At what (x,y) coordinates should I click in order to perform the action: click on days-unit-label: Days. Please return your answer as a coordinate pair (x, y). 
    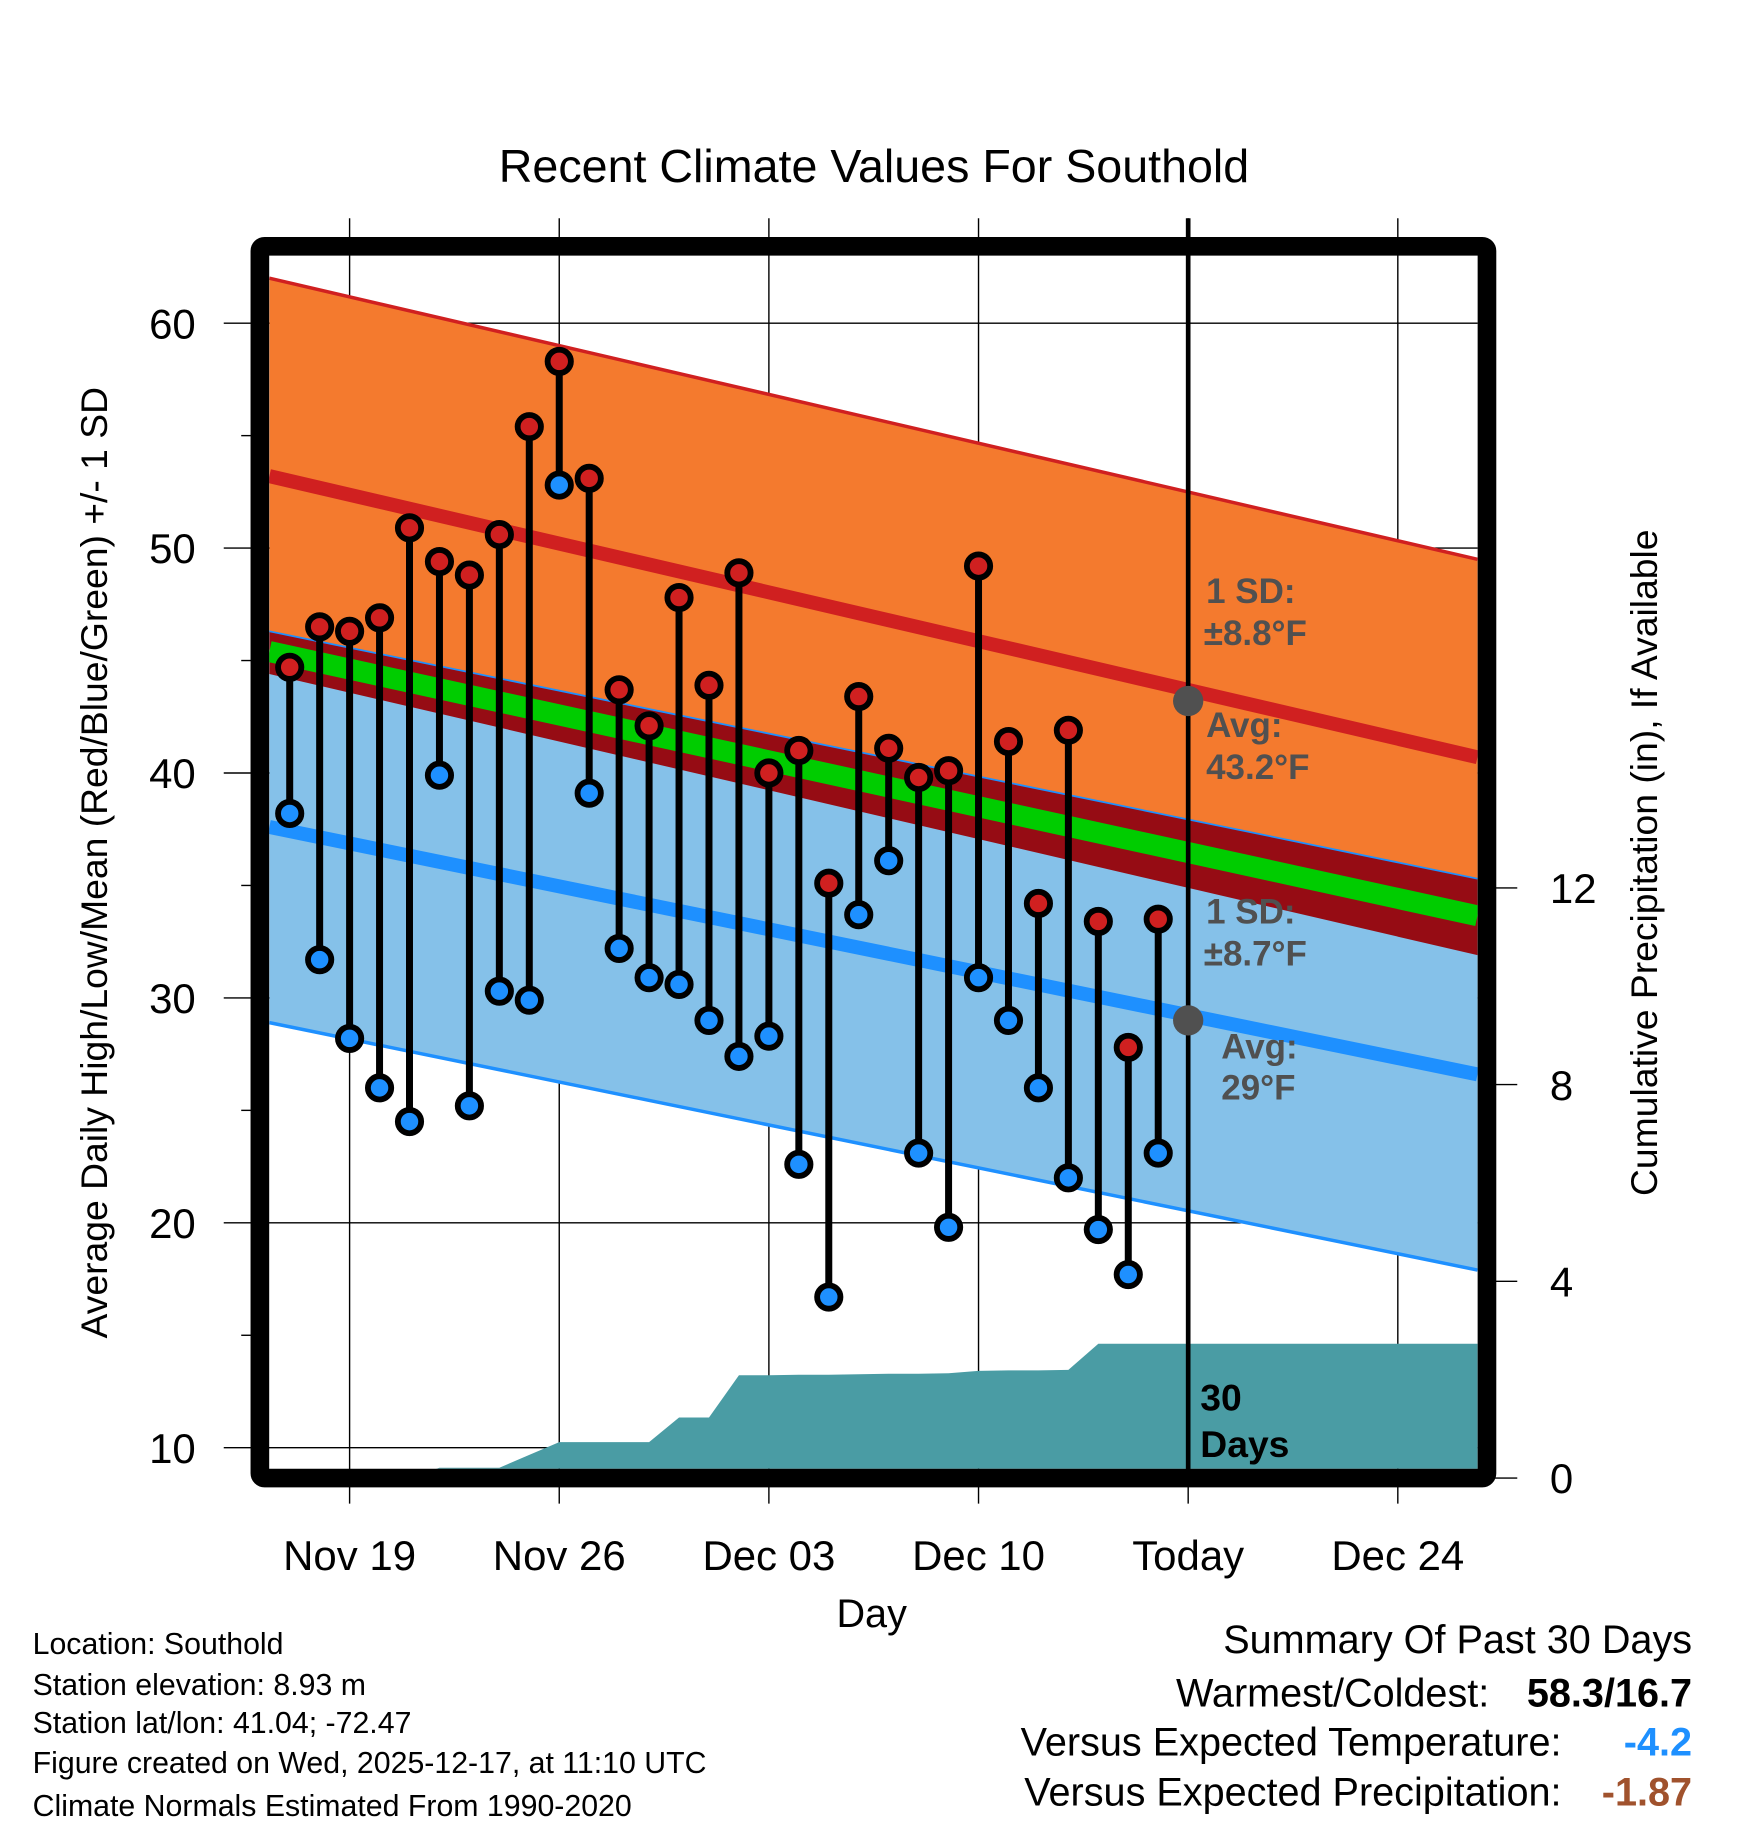
    Looking at the image, I should click on (1244, 1444).